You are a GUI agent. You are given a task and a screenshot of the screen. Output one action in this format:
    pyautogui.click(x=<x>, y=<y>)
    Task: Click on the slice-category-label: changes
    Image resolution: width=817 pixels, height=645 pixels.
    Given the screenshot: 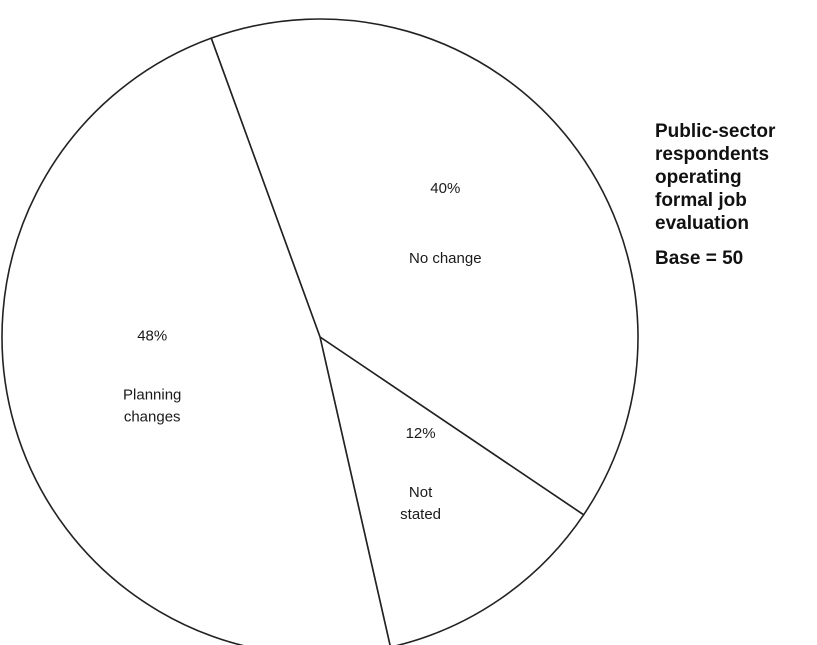 What is the action you would take?
    pyautogui.click(x=152, y=416)
    